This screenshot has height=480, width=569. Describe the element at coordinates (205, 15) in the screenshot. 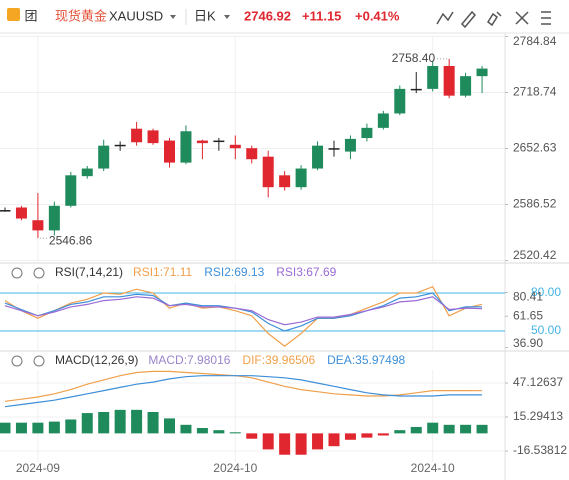

I see `period: 日K` at that location.